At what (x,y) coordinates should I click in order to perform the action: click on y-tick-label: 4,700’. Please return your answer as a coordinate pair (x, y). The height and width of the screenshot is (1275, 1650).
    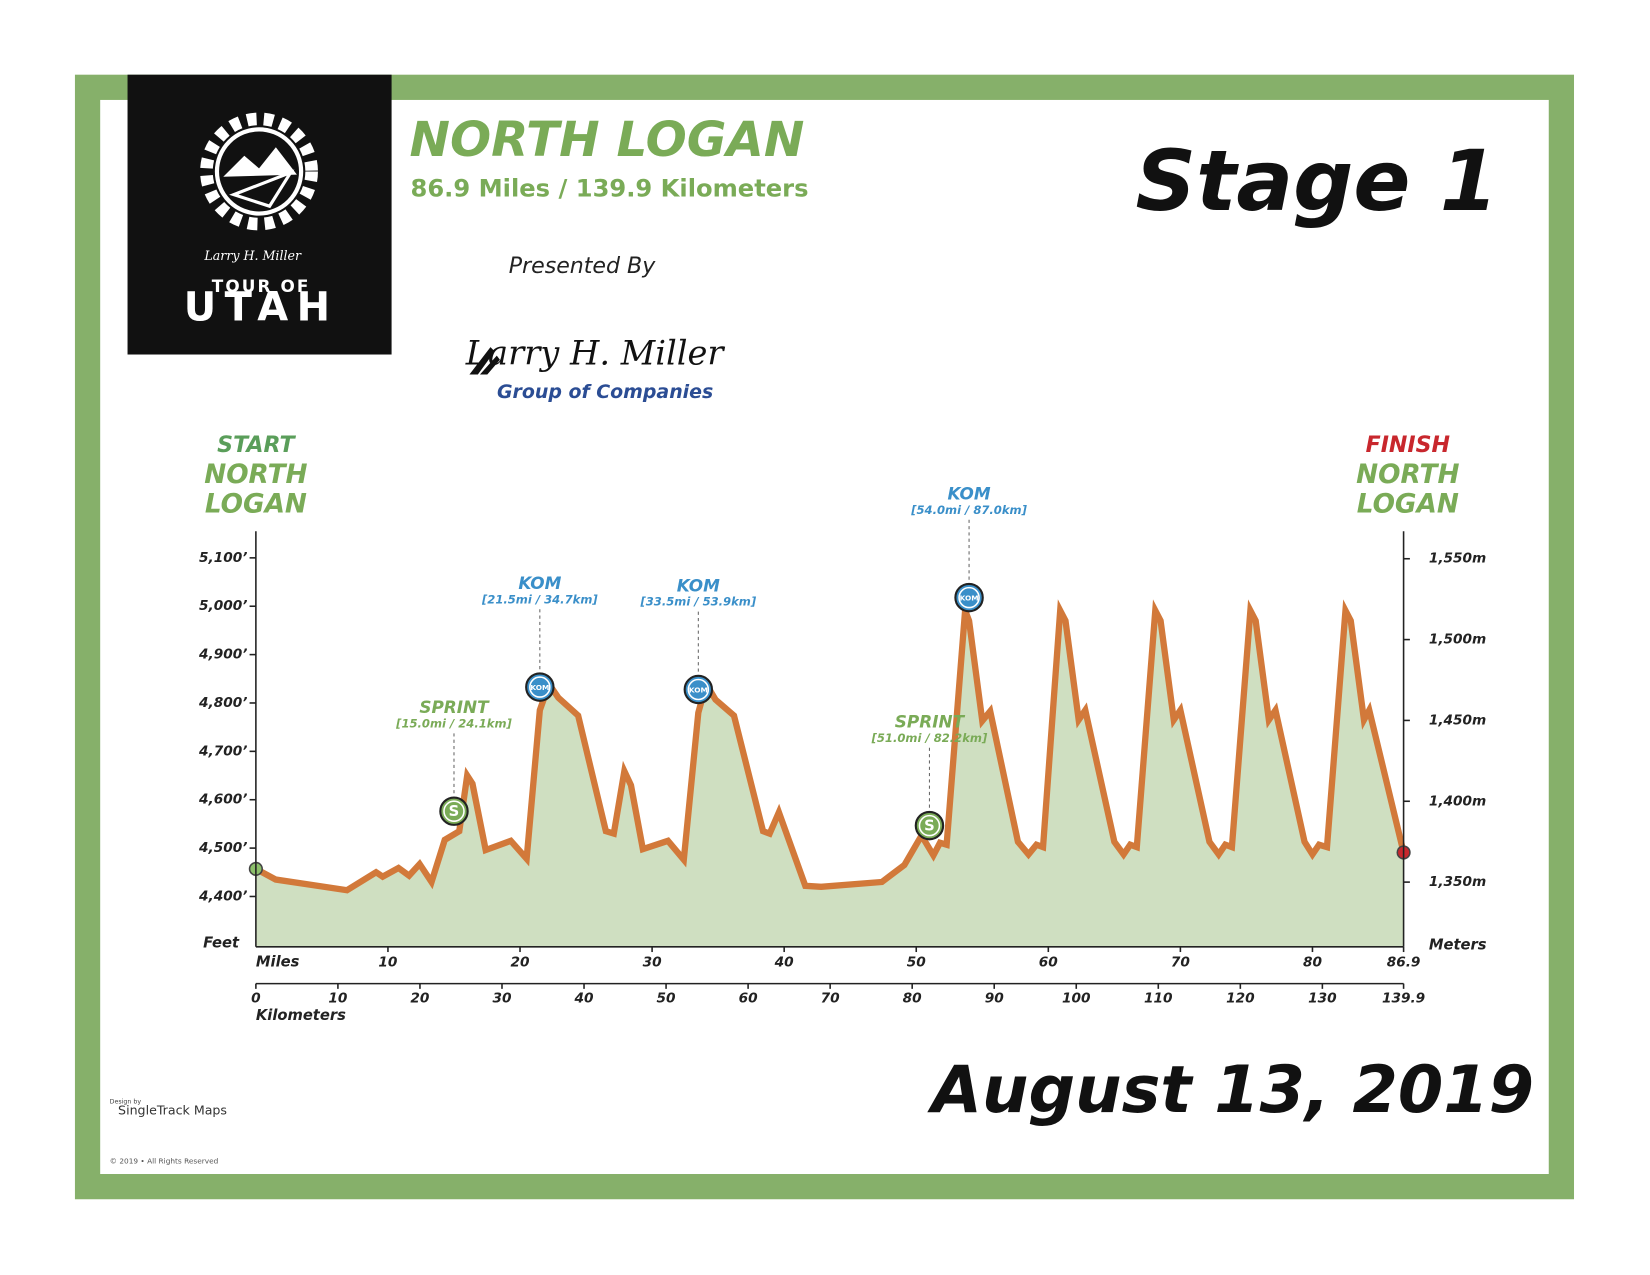
    Looking at the image, I should click on (222, 751).